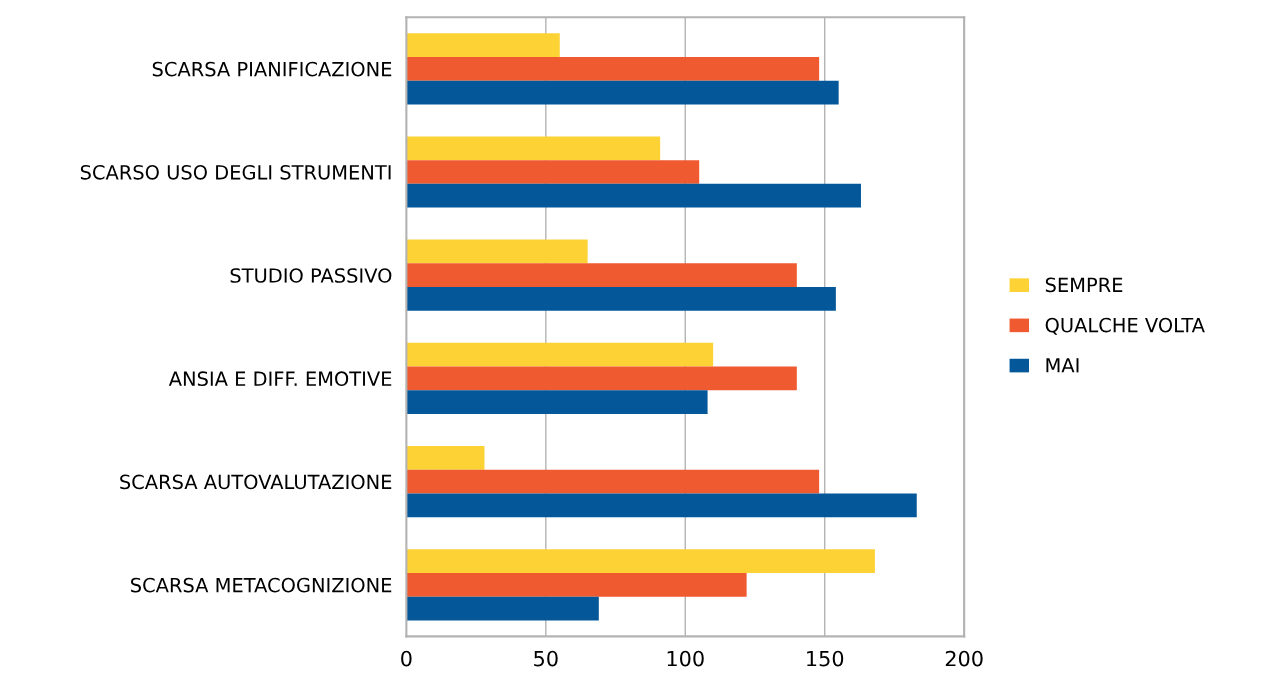  I want to click on x-tick-label: 100, so click(685, 658).